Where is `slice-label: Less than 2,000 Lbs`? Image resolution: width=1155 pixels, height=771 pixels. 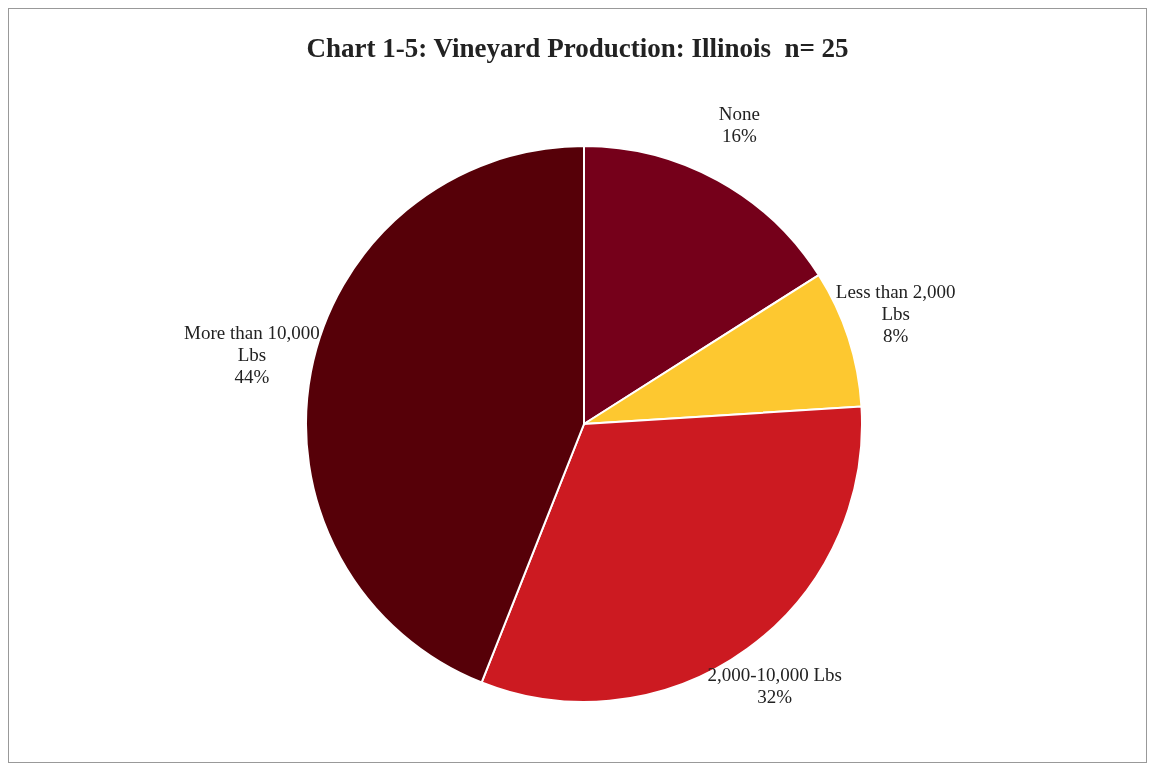
slice-label: Less than 2,000 Lbs is located at coordinates (895, 303).